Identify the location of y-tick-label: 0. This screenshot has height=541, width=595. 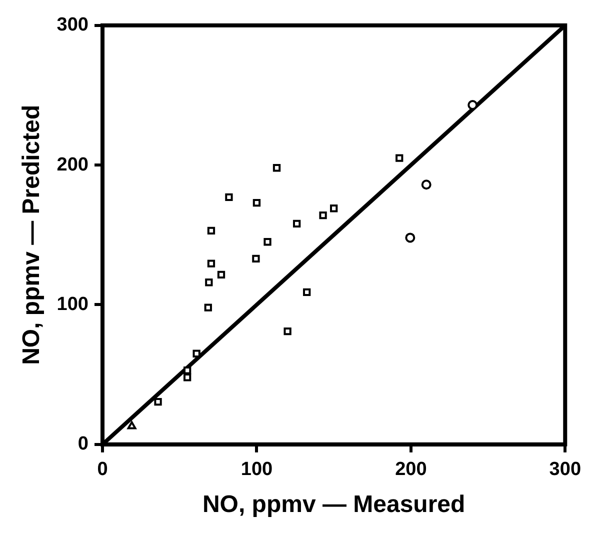
(83, 444).